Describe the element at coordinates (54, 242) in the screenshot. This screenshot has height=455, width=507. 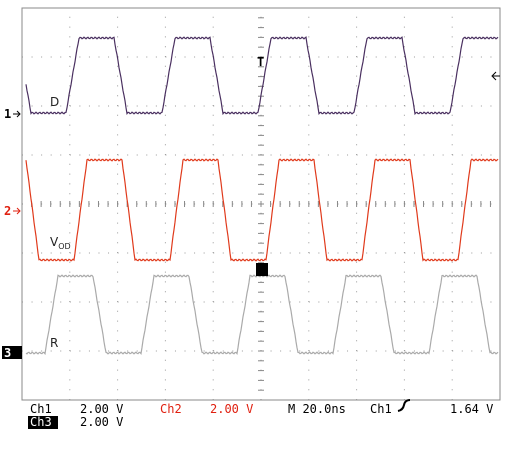
I see `trace-label-main: V` at that location.